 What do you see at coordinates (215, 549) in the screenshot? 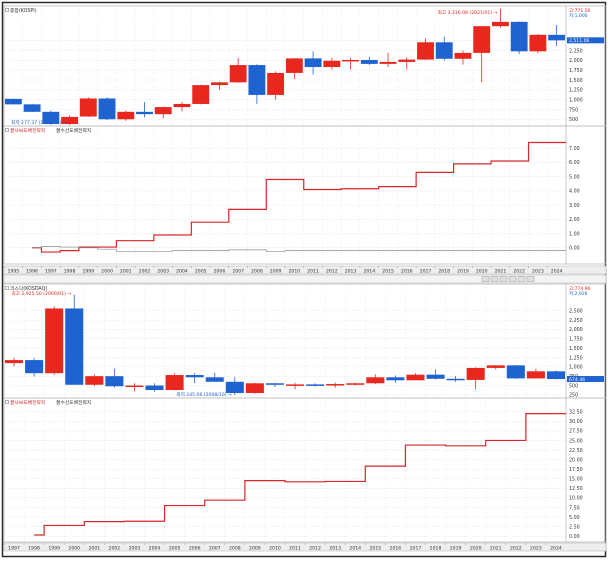
I see `bottom-x-axis-tick-label: 2007` at bounding box center [215, 549].